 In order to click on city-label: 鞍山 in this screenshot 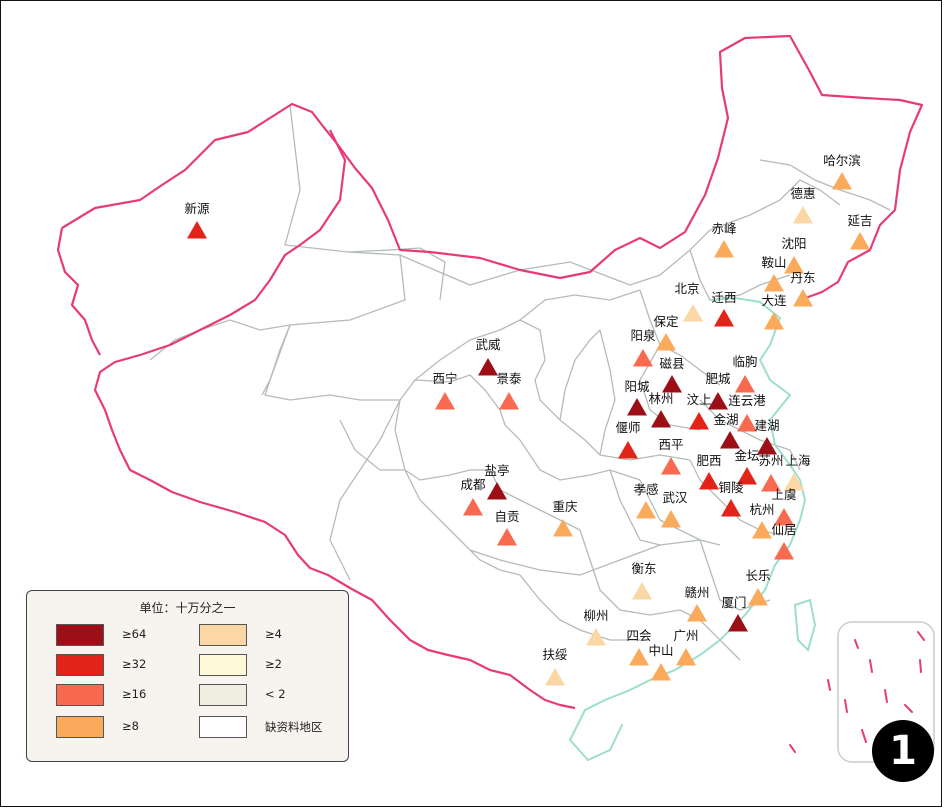, I will do `click(774, 262)`.